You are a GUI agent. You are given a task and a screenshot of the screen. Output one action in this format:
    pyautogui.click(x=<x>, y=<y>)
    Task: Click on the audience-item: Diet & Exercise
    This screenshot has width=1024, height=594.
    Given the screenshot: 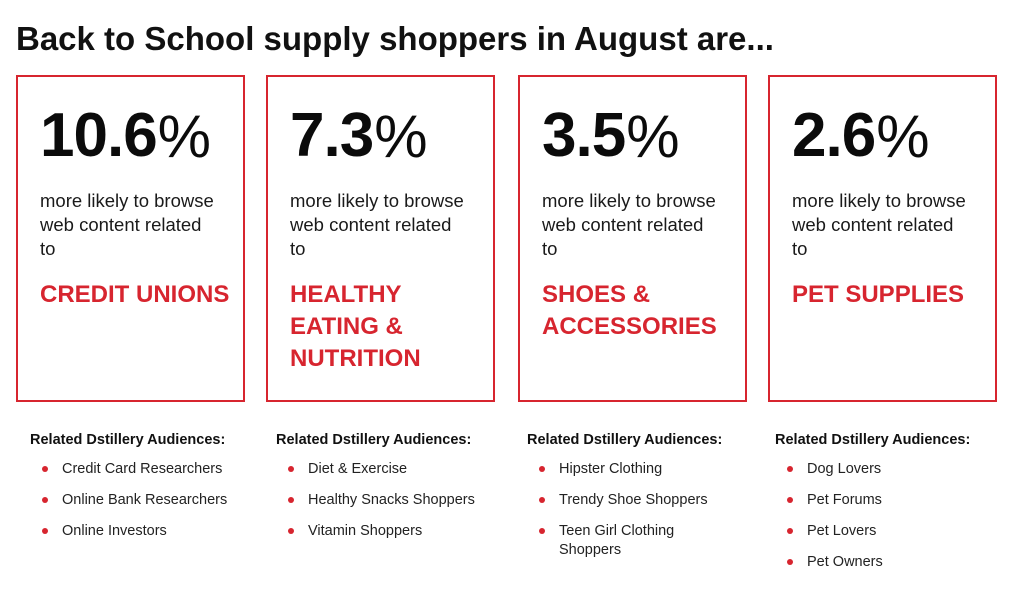 What is the action you would take?
    pyautogui.click(x=377, y=469)
    